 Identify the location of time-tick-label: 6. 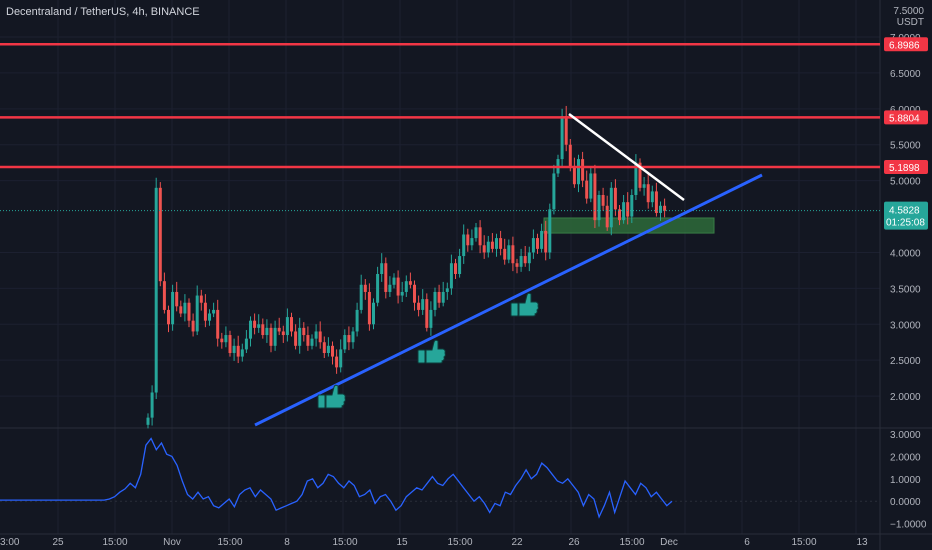
(747, 542).